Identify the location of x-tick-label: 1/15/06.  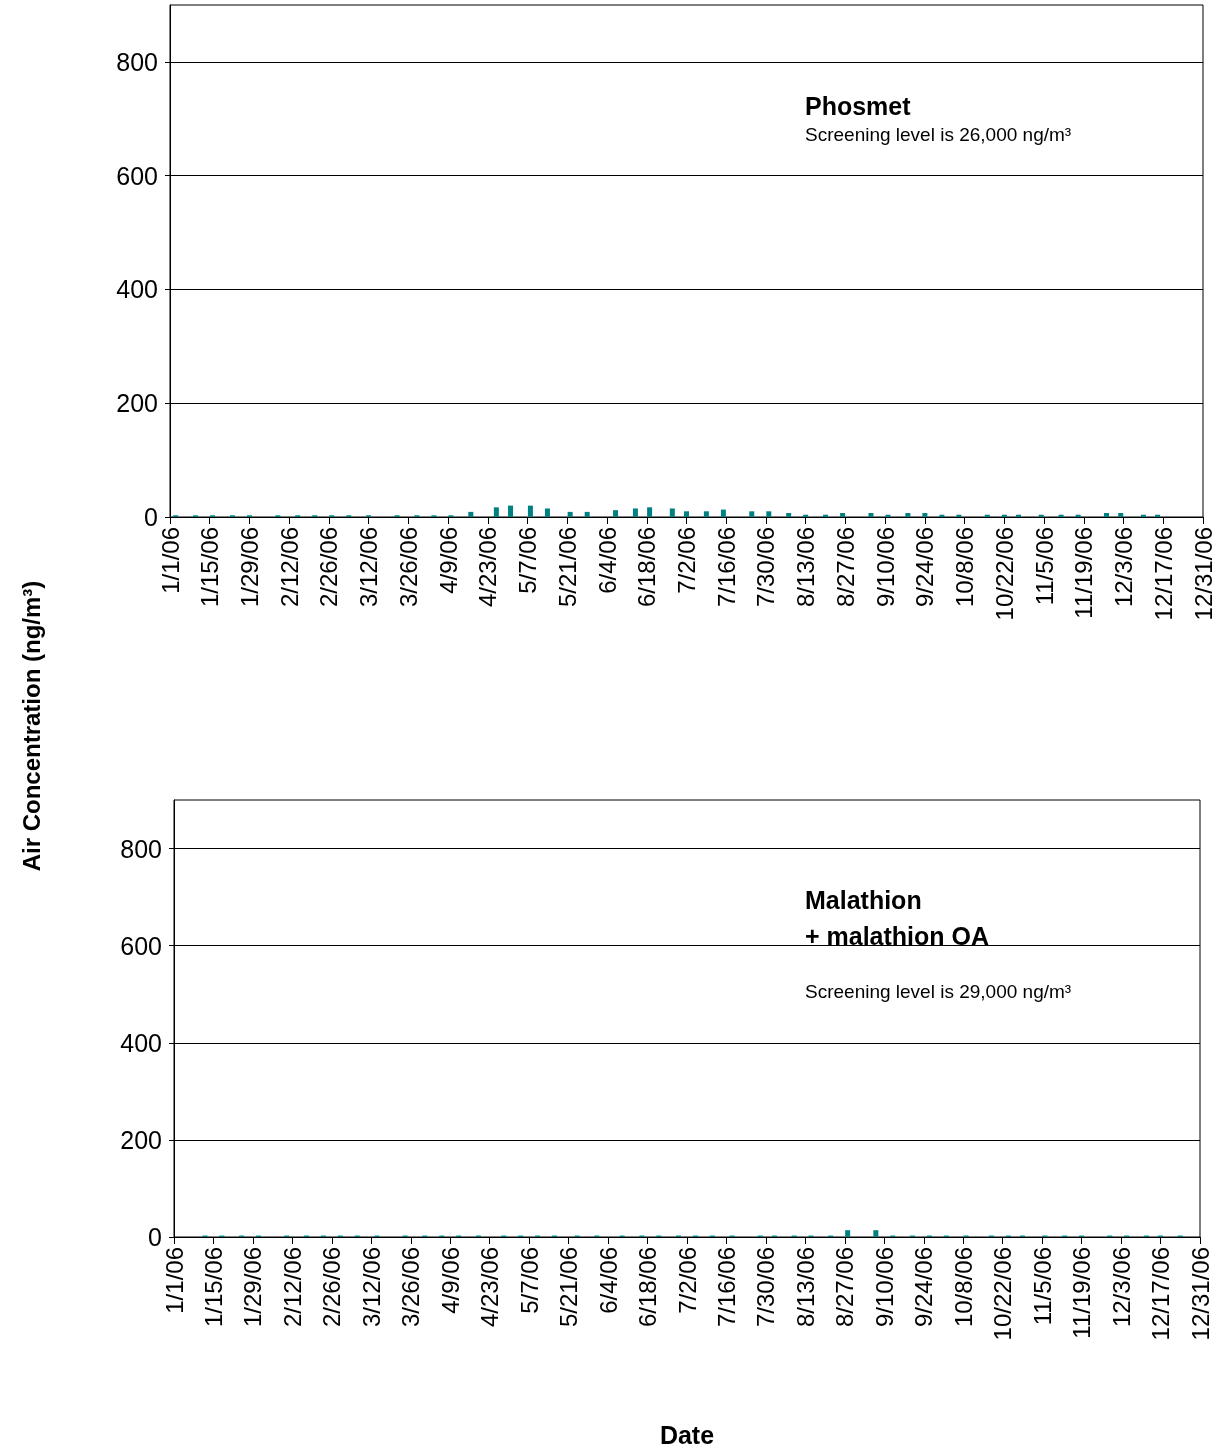
(210, 567).